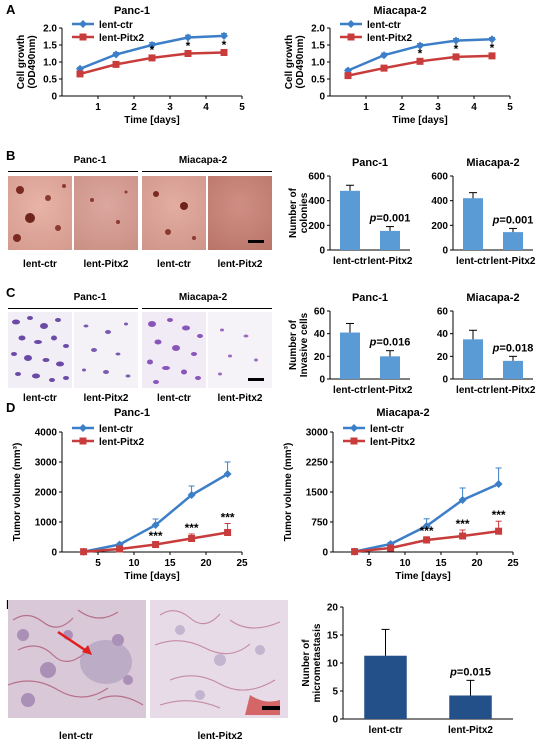  Describe the element at coordinates (384, 25) in the screenshot. I see `legend-label: lent-ctr` at that location.